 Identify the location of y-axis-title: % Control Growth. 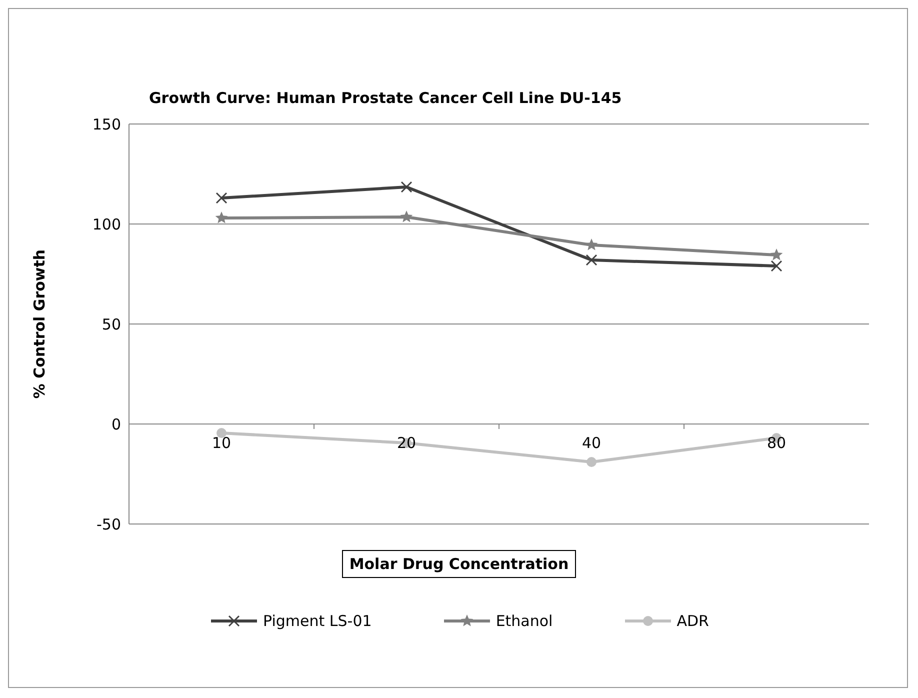
(39, 324).